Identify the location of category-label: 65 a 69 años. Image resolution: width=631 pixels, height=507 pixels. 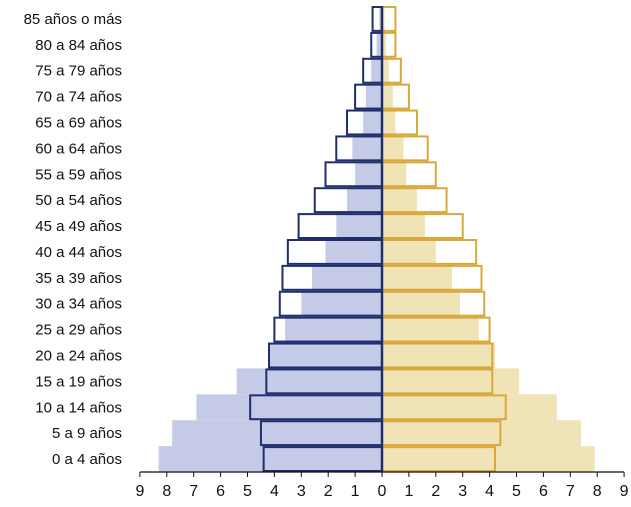
(78, 123).